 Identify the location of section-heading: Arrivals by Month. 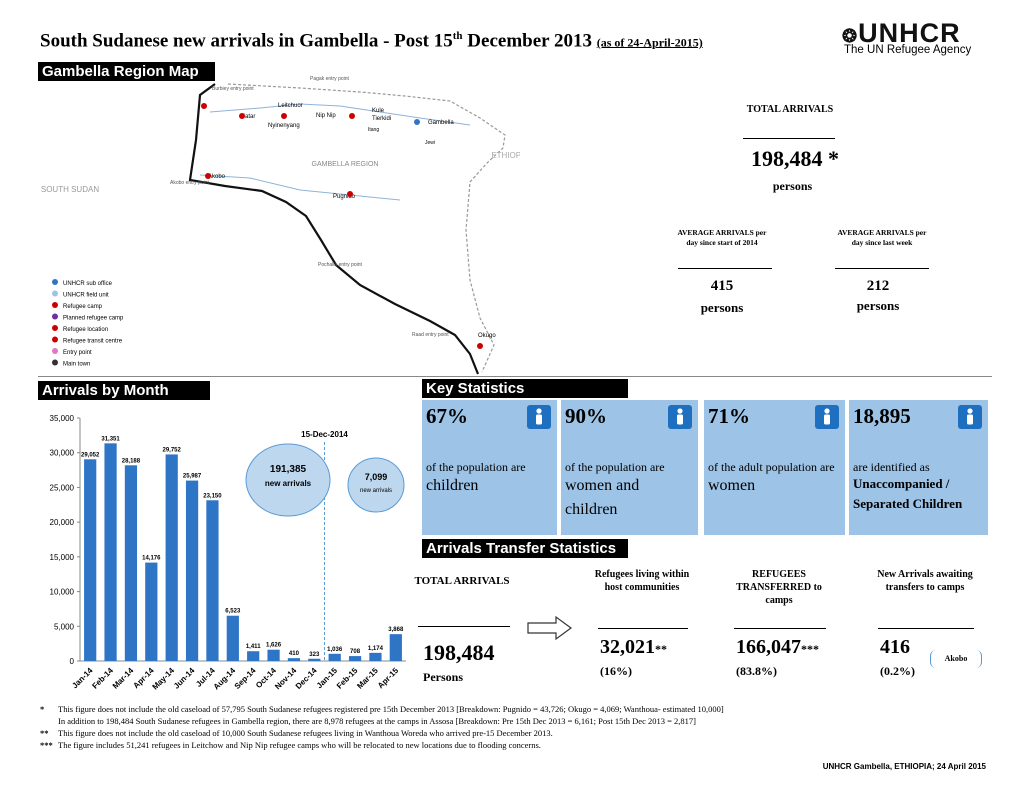
(124, 390).